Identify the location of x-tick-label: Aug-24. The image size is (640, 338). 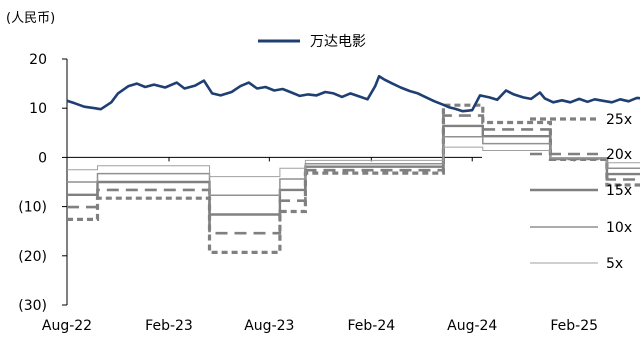
(472, 326).